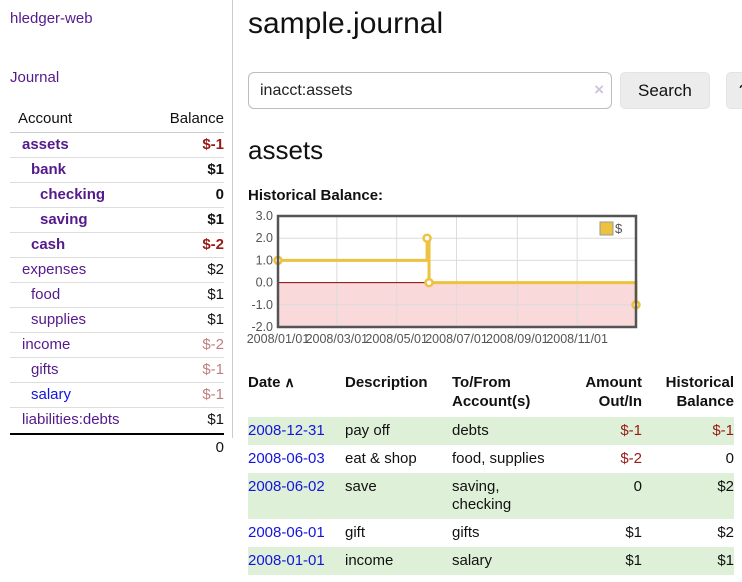  What do you see at coordinates (117, 270) in the screenshot?
I see `account-row: expenses $2` at bounding box center [117, 270].